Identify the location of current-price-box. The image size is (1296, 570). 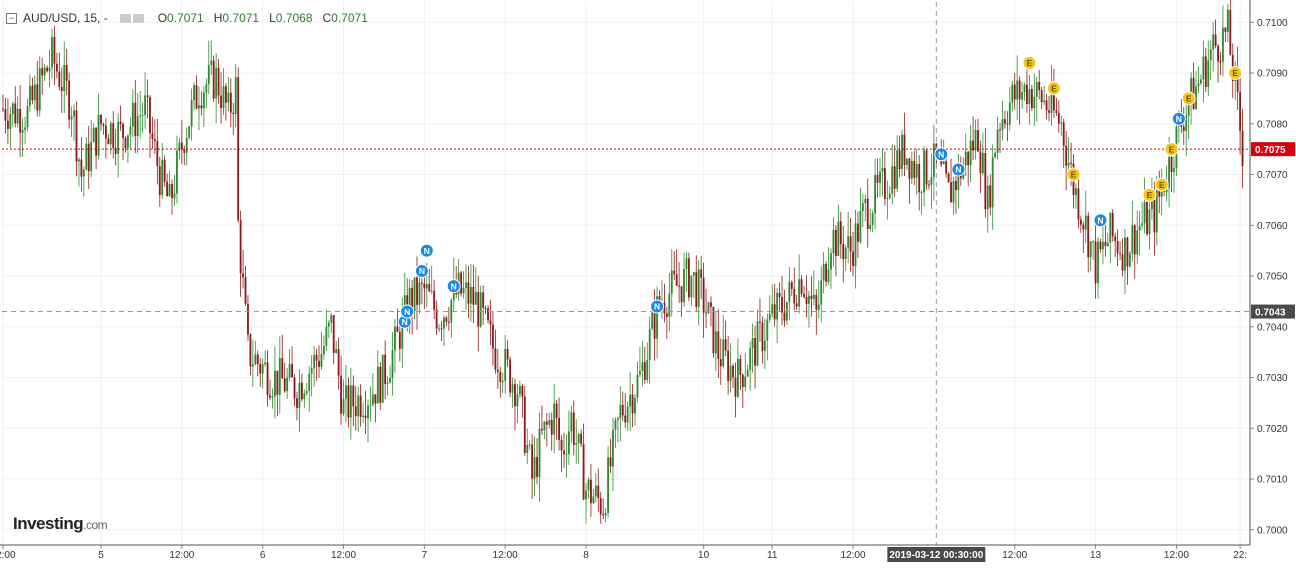
(1273, 149).